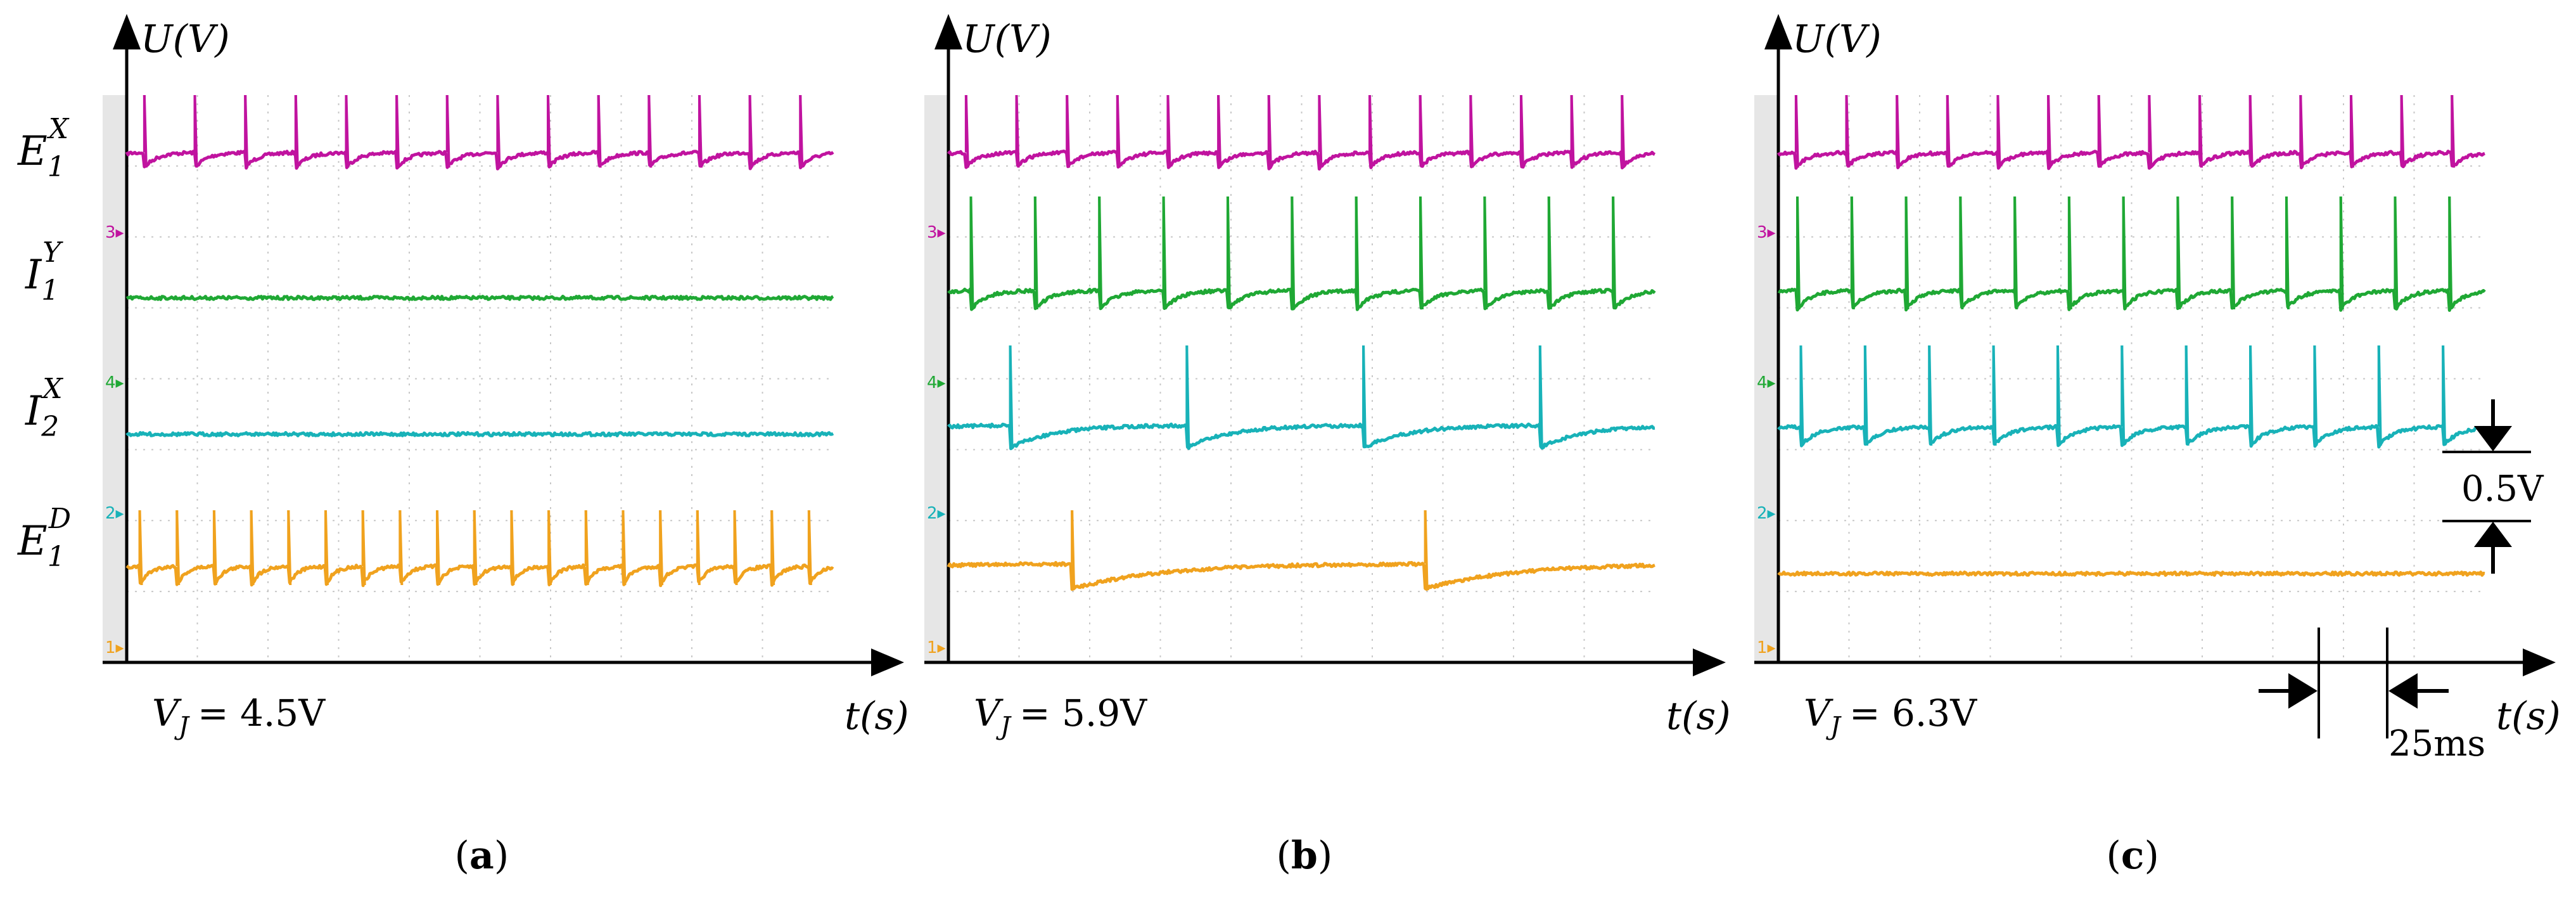 The image size is (2576, 902). What do you see at coordinates (115, 233) in the screenshot?
I see `channel-marker: 3▸` at bounding box center [115, 233].